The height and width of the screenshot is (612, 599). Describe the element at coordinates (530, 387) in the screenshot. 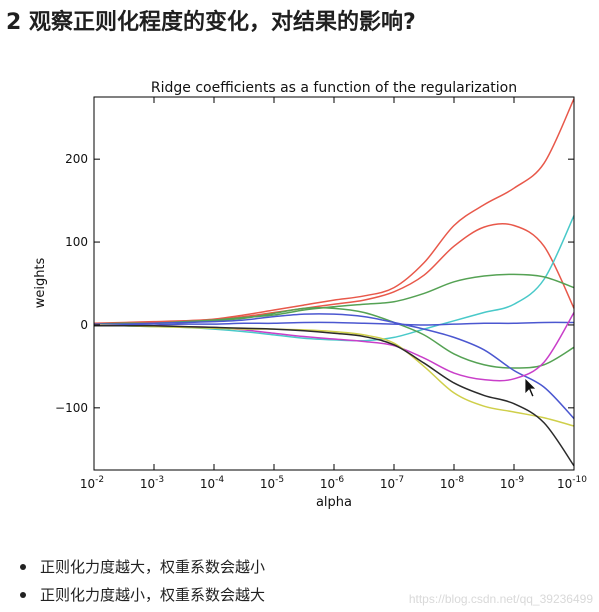

I see `mouse-cursor-icon` at that location.